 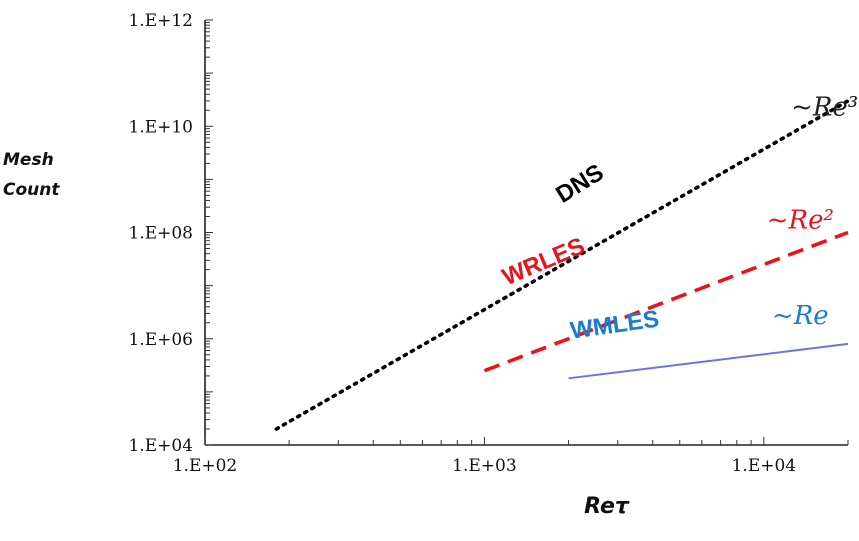 I want to click on y-tick-label: 1.E+12, so click(x=160, y=21).